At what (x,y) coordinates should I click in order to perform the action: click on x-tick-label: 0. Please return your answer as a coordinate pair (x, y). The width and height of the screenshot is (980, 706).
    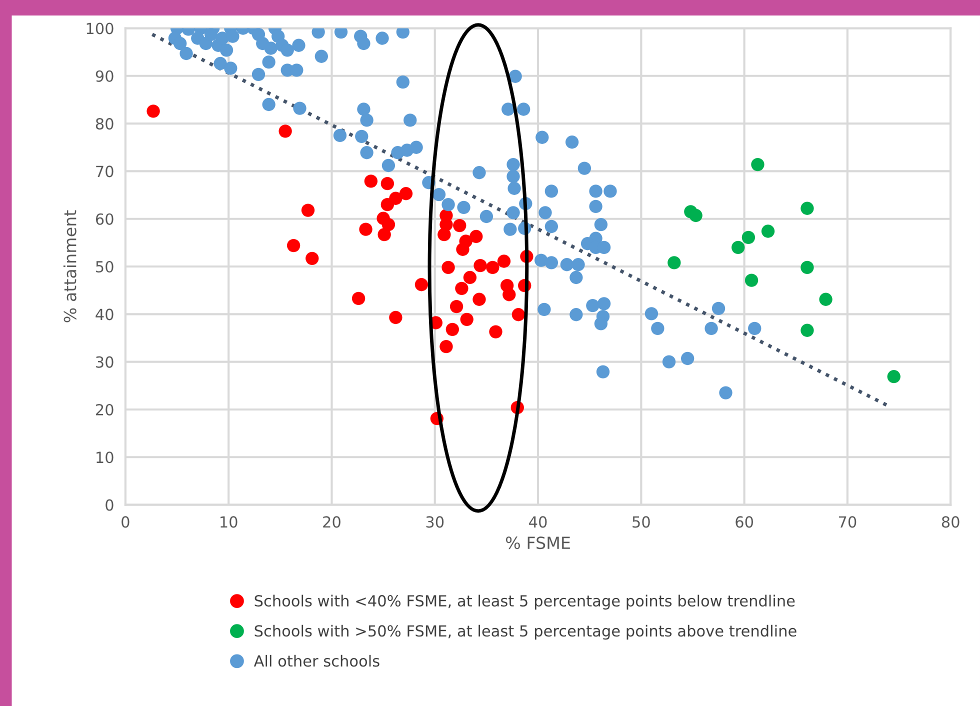
    Looking at the image, I should click on (126, 522).